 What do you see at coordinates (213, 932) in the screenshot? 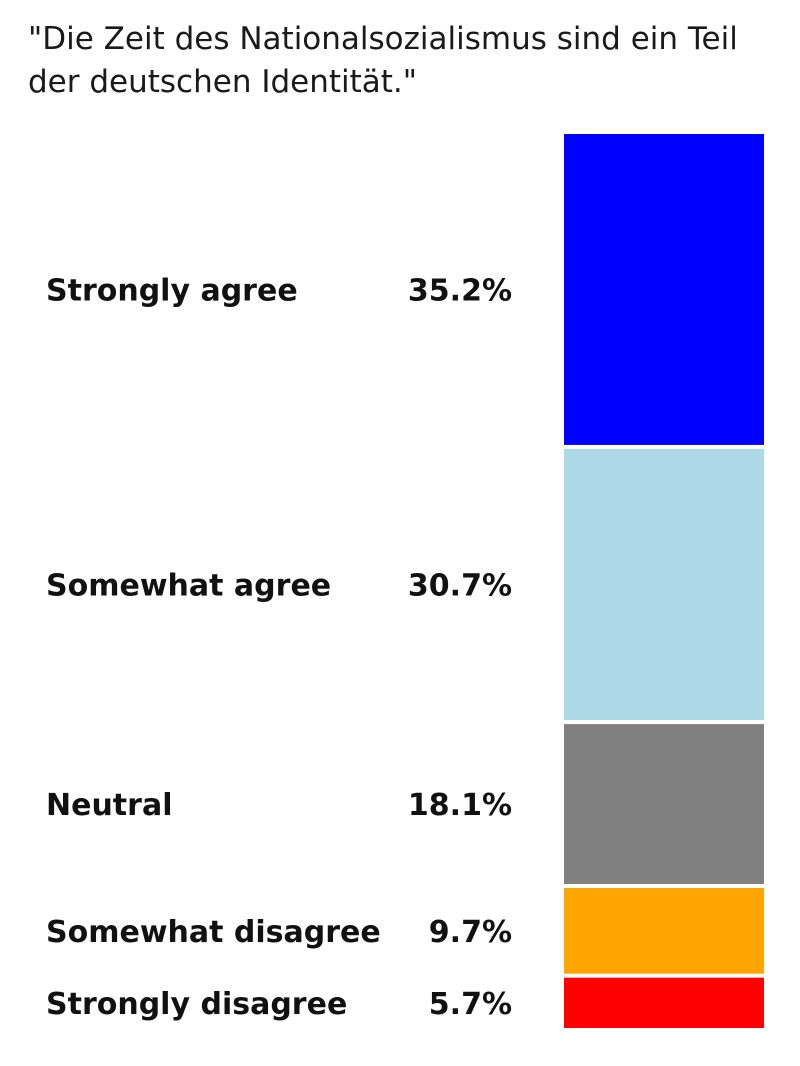
I see `category-label: Somewhat disagree` at bounding box center [213, 932].